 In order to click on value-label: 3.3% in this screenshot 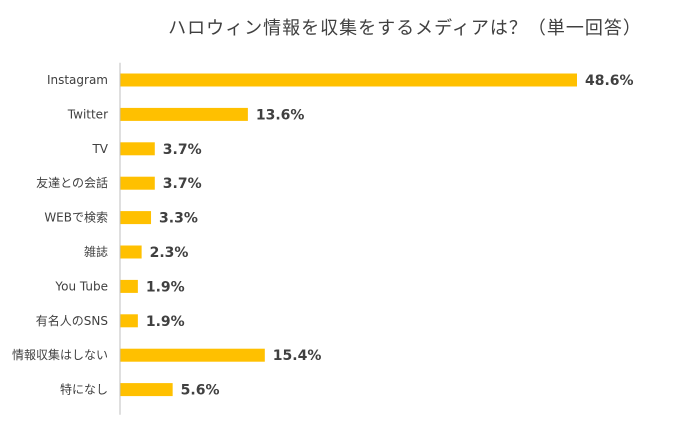, I will do `click(178, 219)`.